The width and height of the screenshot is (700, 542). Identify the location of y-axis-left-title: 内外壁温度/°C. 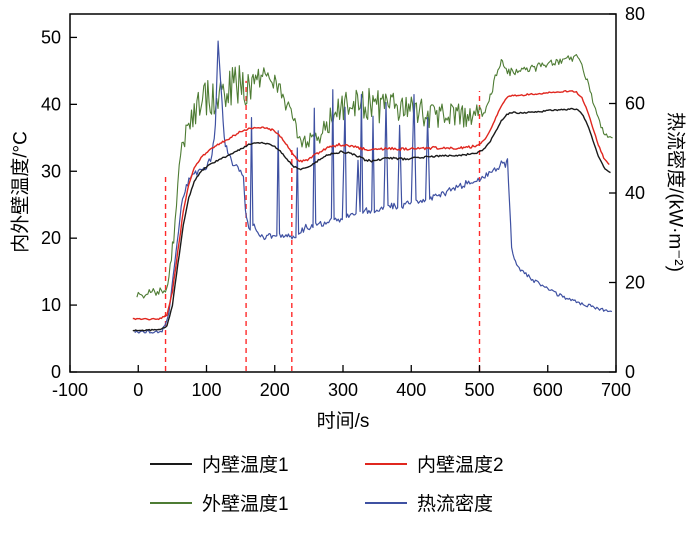
(21, 192).